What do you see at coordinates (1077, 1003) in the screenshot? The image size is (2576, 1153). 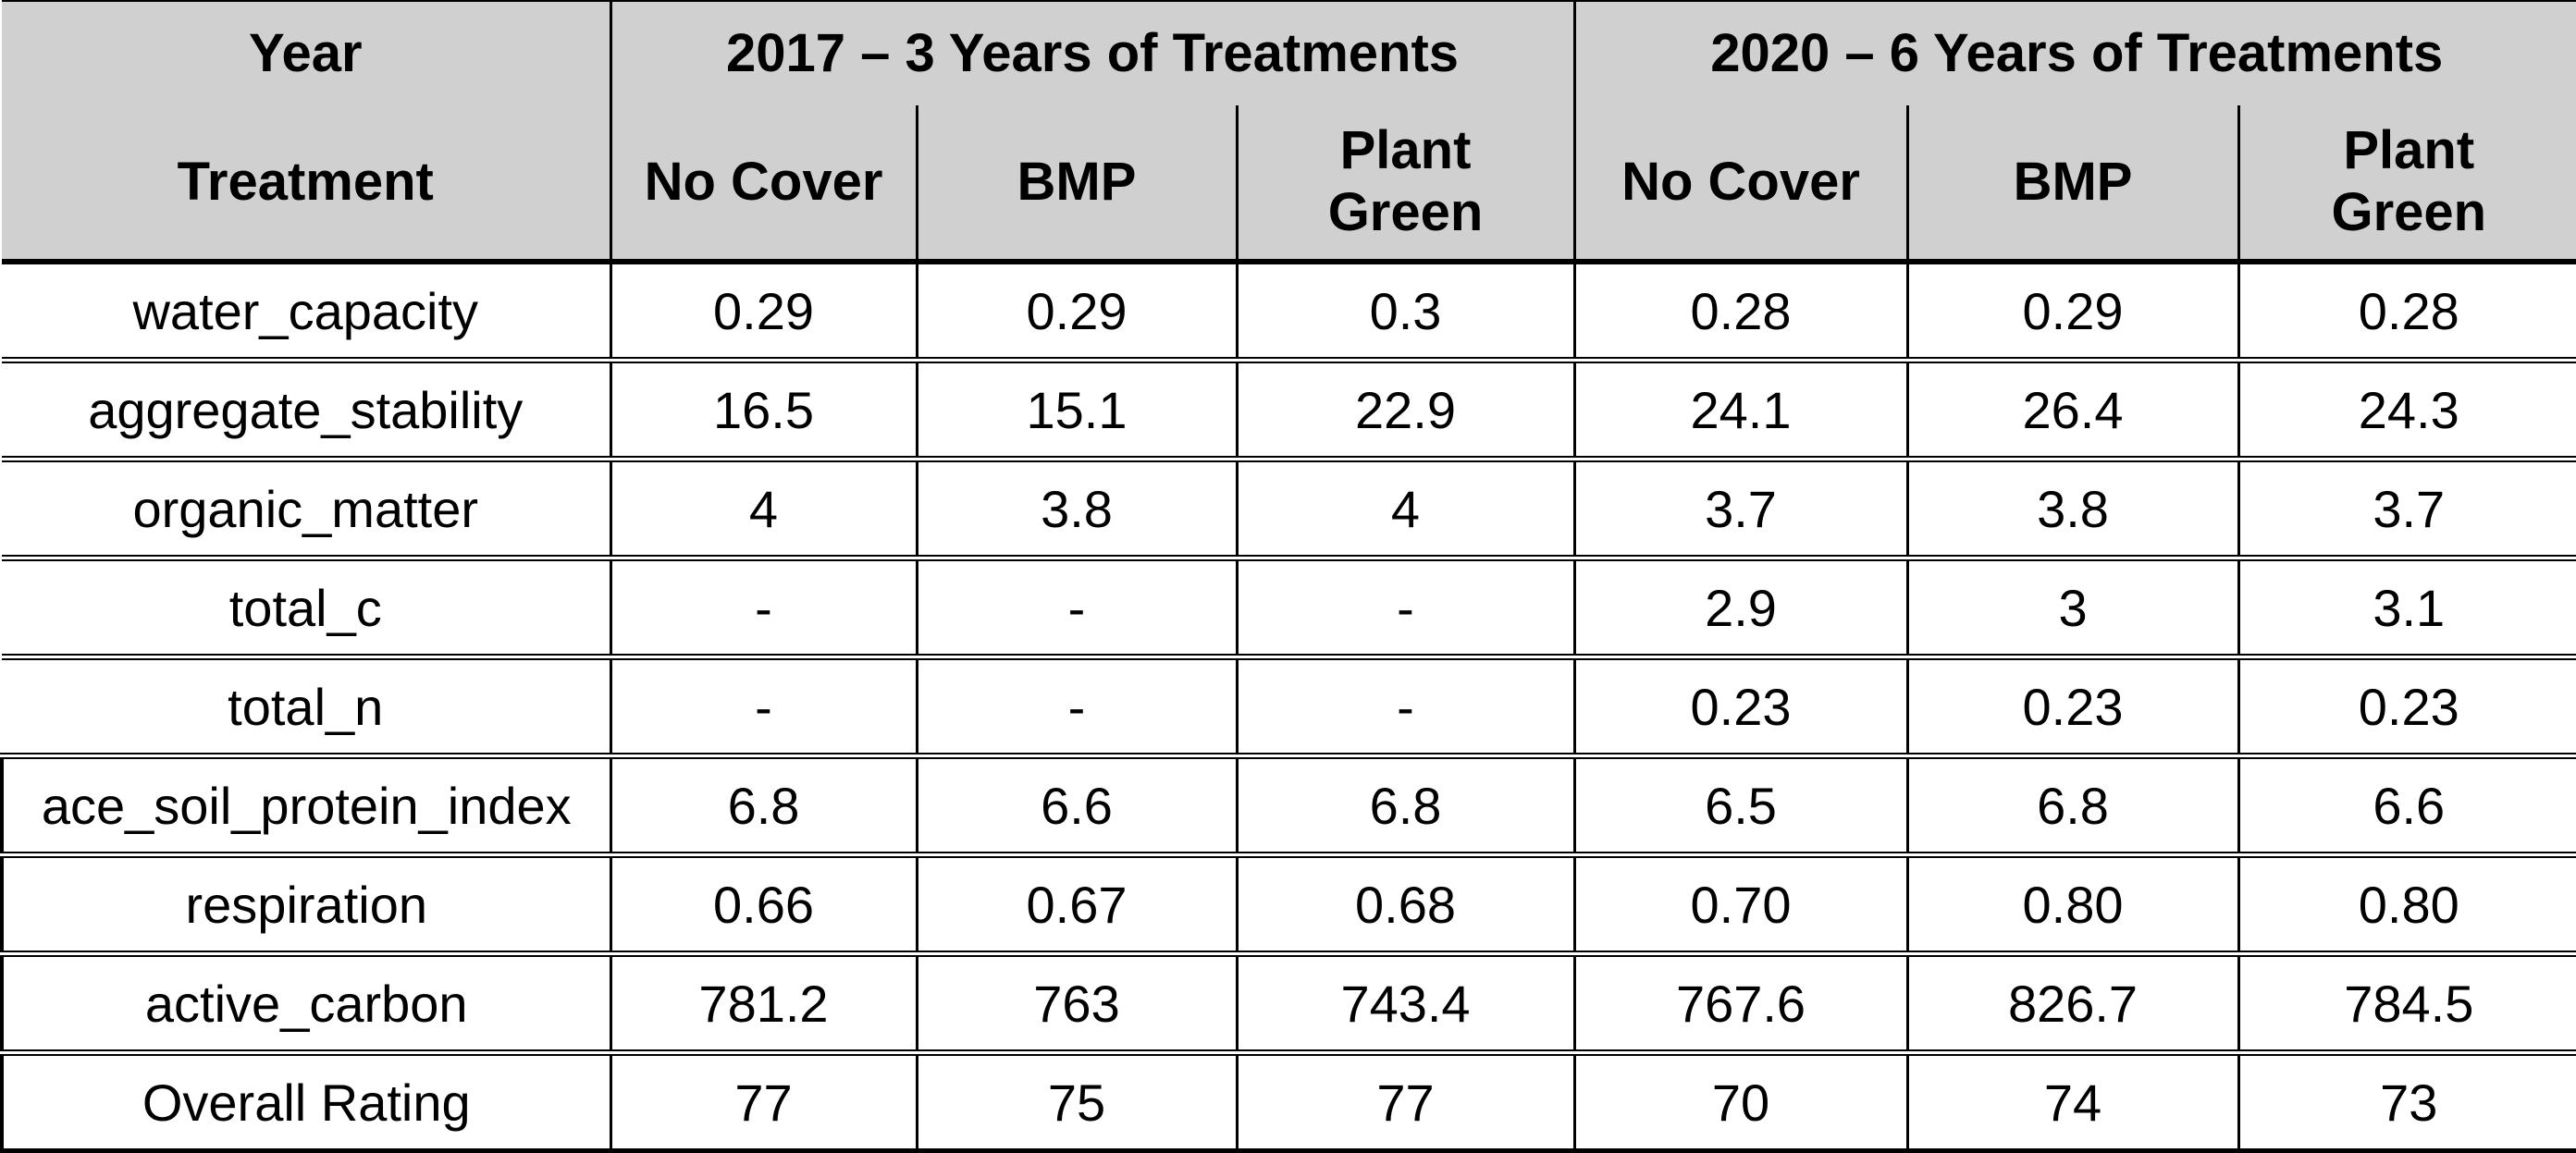 I see `value-cell: 763` at bounding box center [1077, 1003].